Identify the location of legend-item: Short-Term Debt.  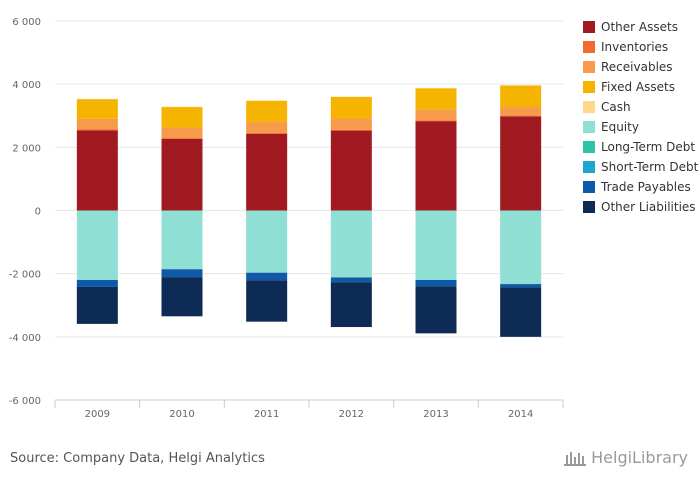
(640, 167).